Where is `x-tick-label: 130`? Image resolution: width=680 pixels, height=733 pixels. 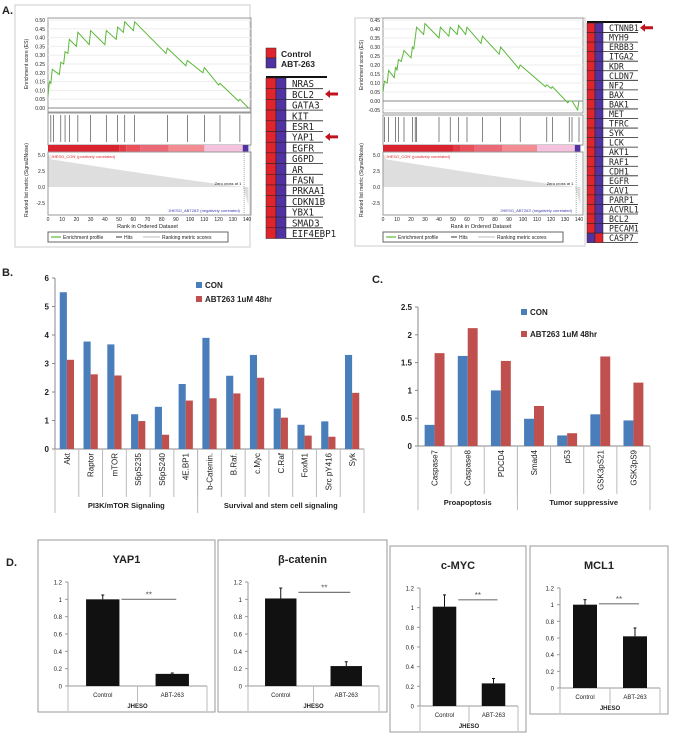
x-tick-label: 130 is located at coordinates (233, 220).